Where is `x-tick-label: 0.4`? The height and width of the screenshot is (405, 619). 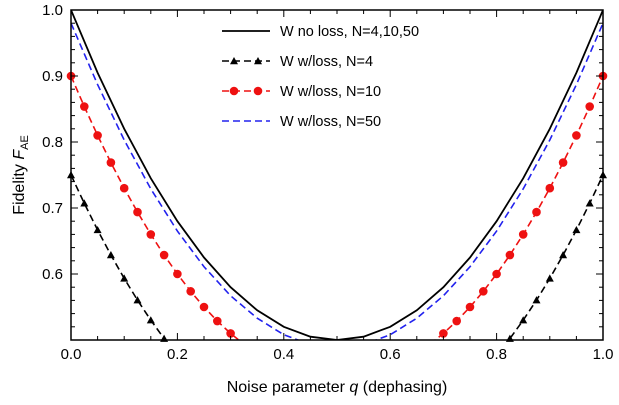 x-tick-label: 0.4 is located at coordinates (283, 354).